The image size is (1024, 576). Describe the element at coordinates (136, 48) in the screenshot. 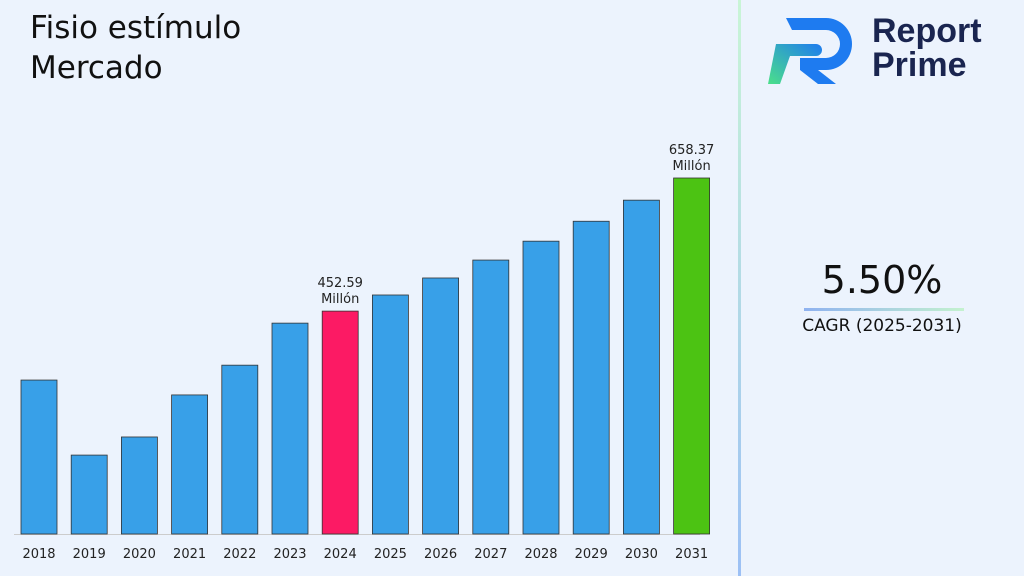

I see `chart-title: Fisio estímulo Mercado` at that location.